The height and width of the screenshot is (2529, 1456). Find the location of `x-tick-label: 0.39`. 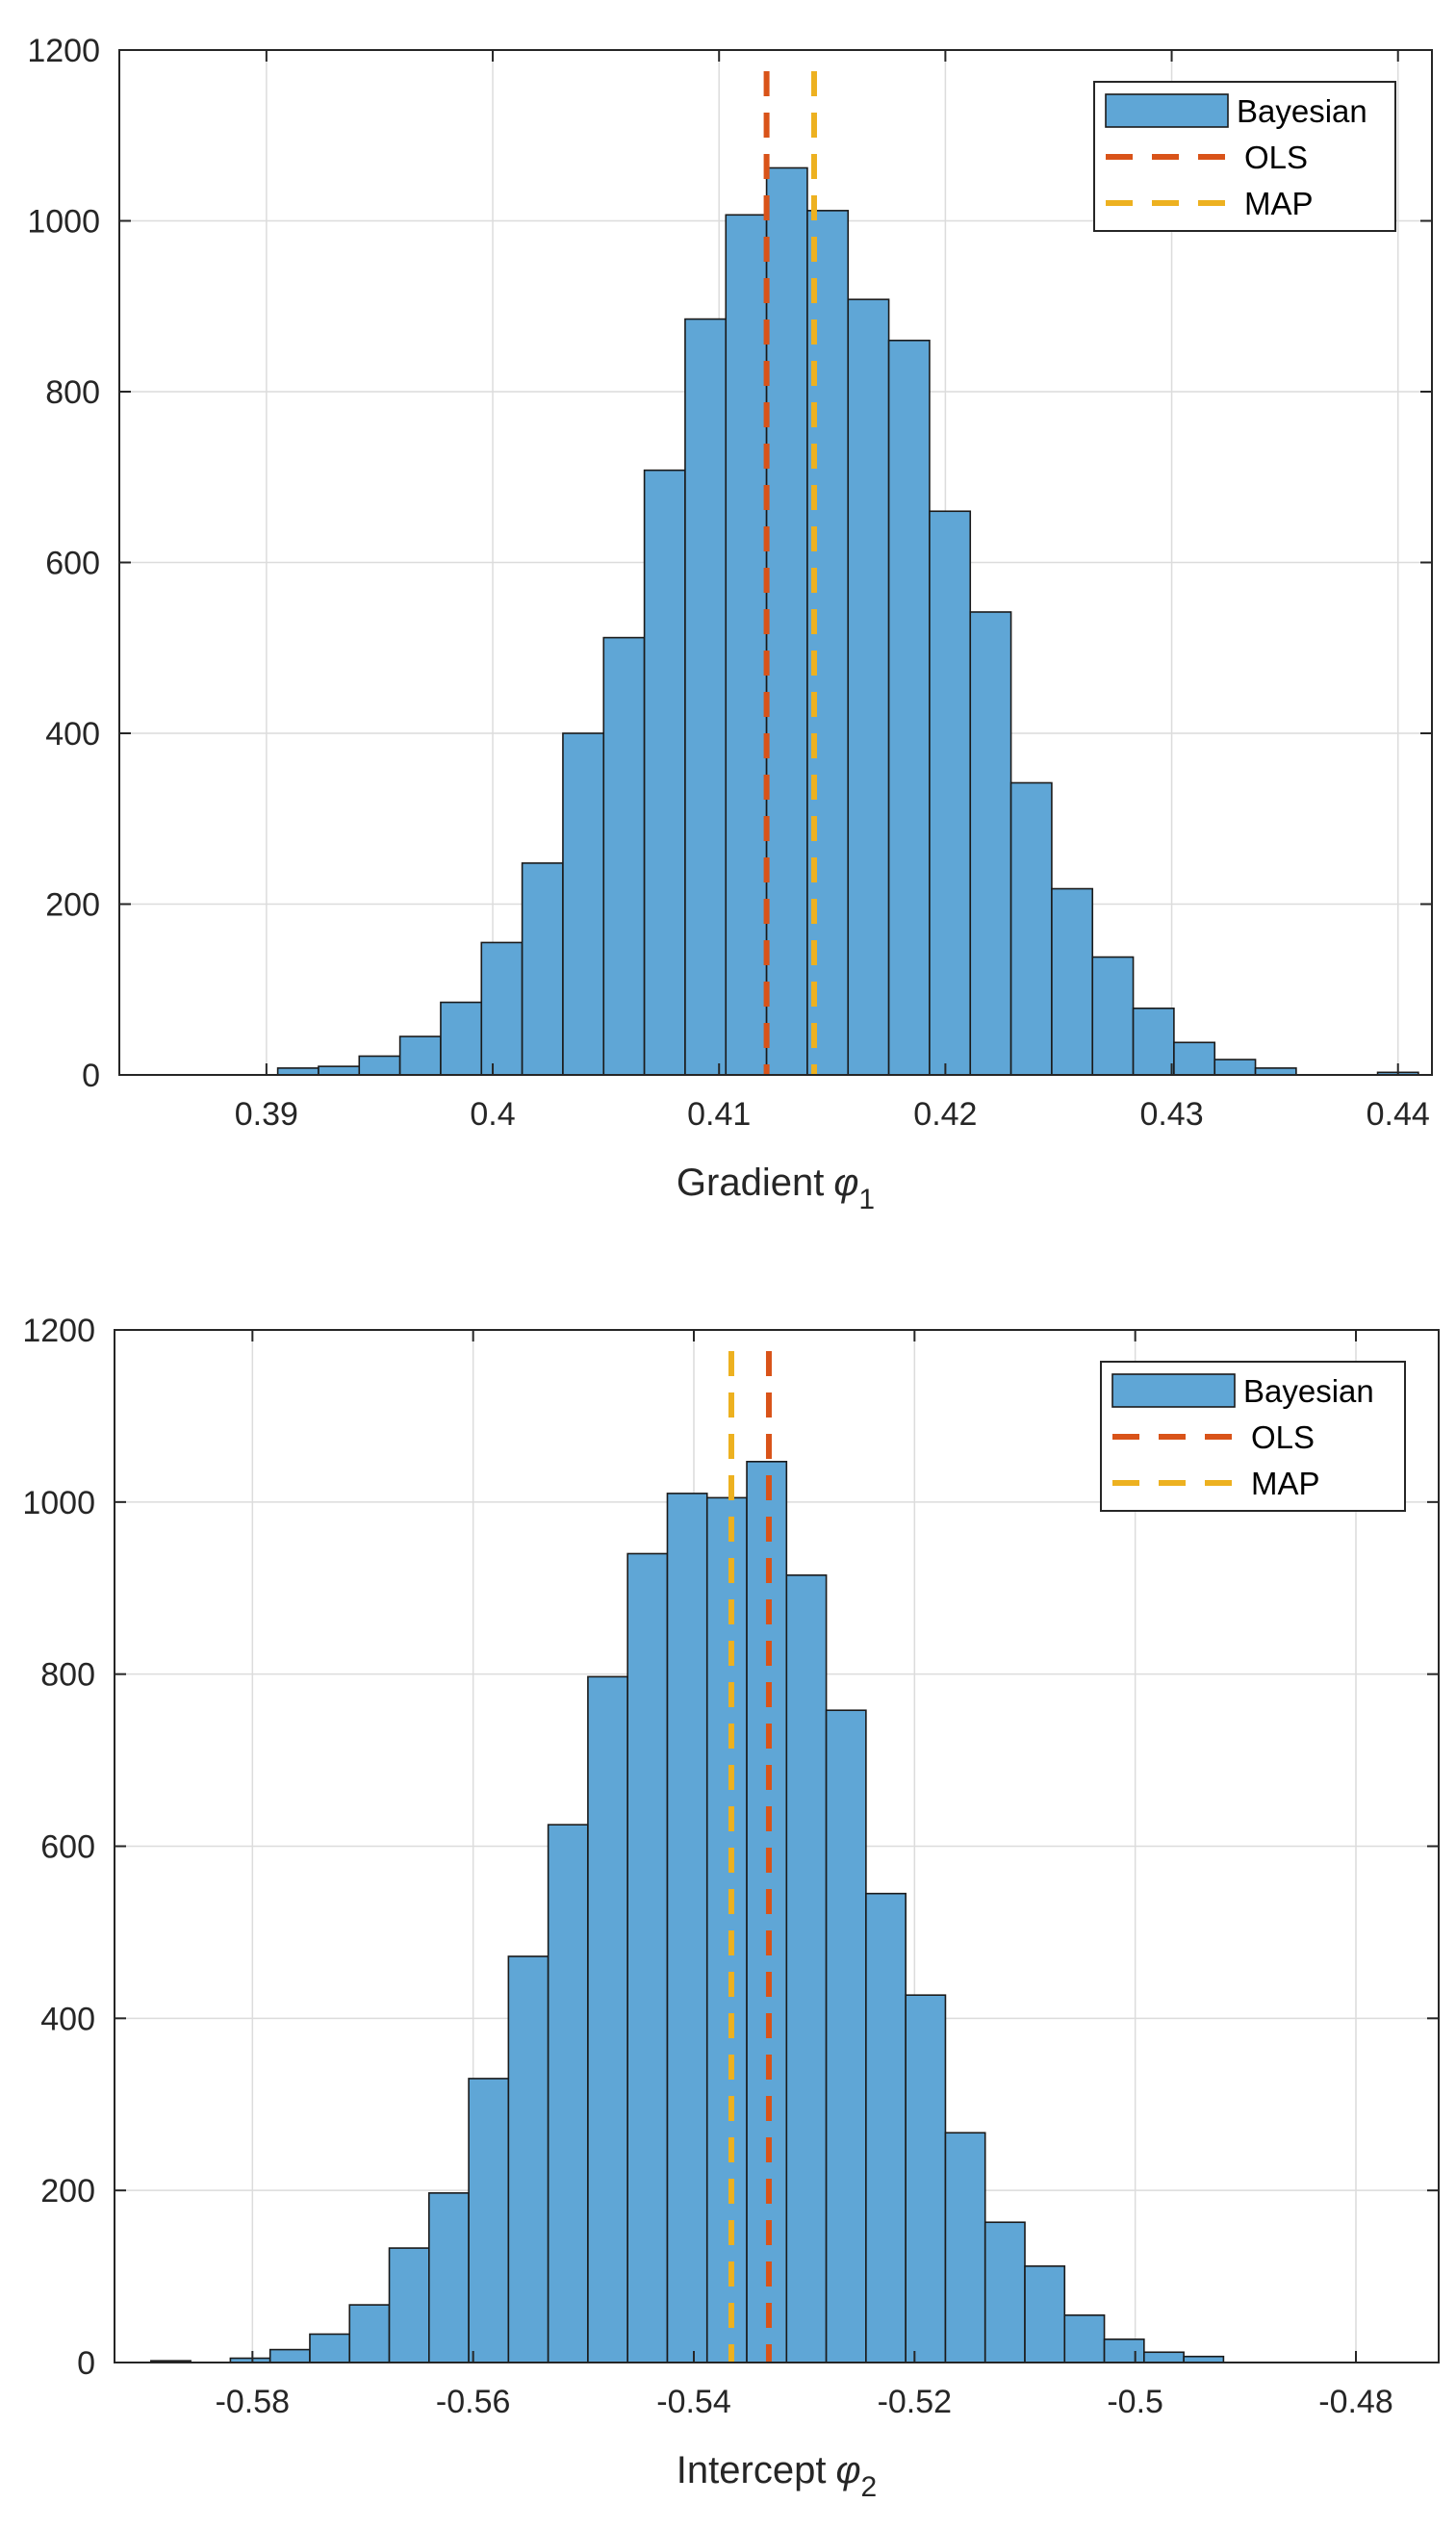

x-tick-label: 0.39 is located at coordinates (266, 1114).